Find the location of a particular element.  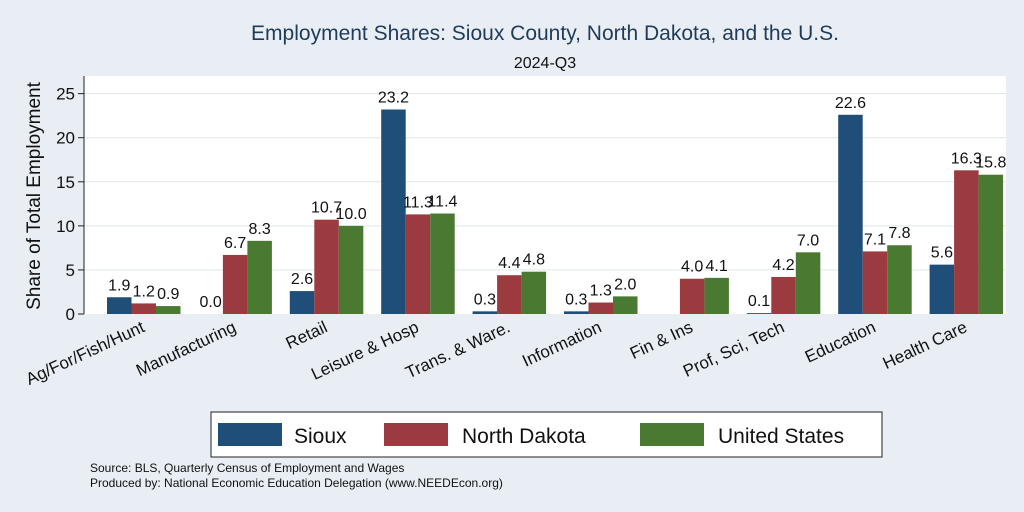

legend-box is located at coordinates (546, 434).